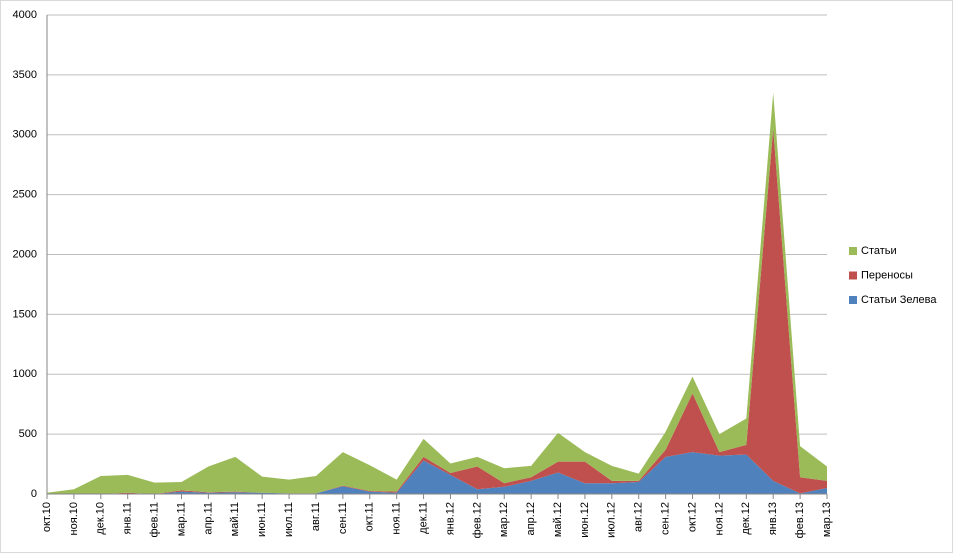 This screenshot has width=953, height=558. What do you see at coordinates (181, 519) in the screenshot?
I see `x-tick-label: мар.11` at bounding box center [181, 519].